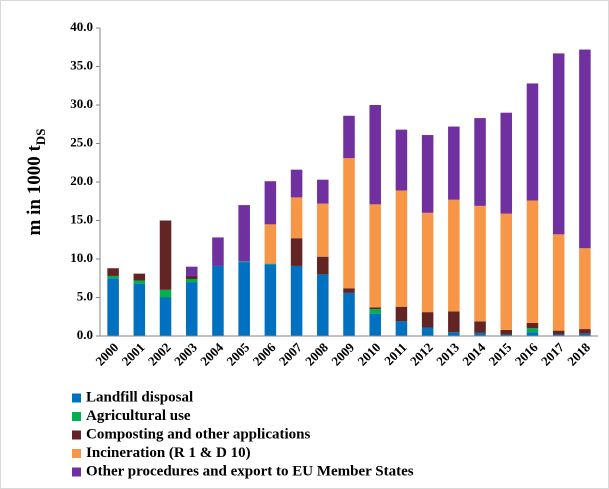 This screenshot has height=489, width=609. What do you see at coordinates (40, 137) in the screenshot?
I see `y-axis-label-sub: DS` at bounding box center [40, 137].